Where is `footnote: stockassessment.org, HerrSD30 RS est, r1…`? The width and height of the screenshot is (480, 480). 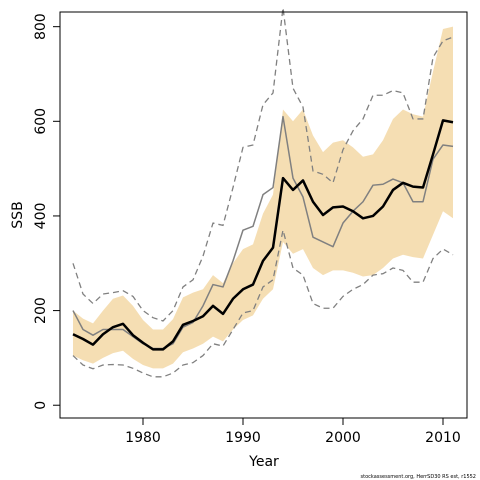 footnote: stockassessment.org, HerrSD30 RS est, r1… is located at coordinates (418, 477).